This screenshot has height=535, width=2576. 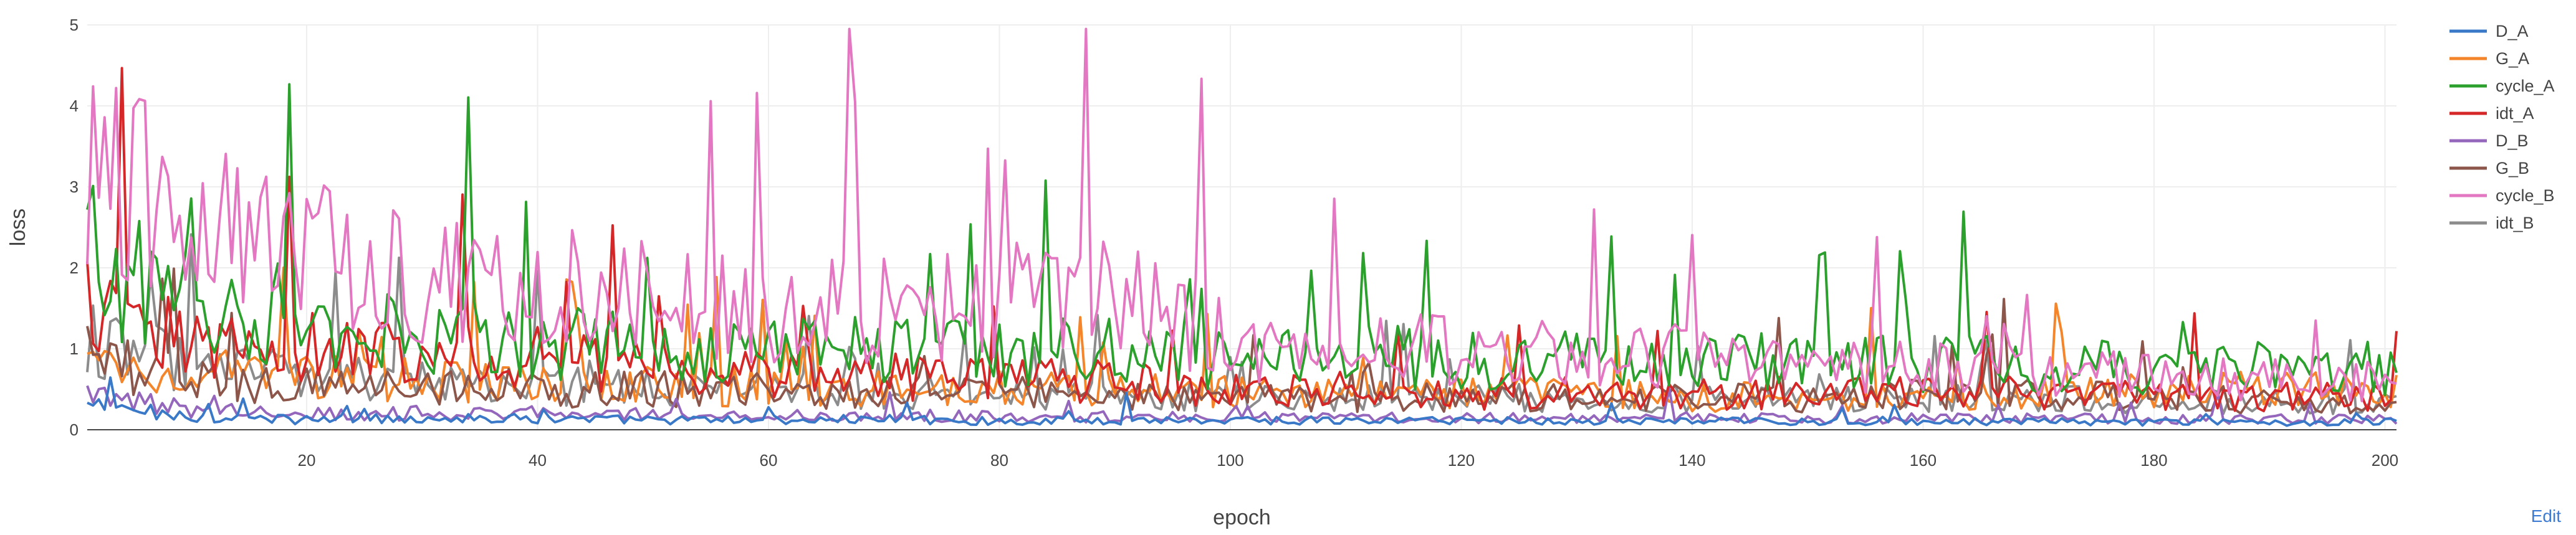 I want to click on x-tick-label: 60, so click(x=769, y=460).